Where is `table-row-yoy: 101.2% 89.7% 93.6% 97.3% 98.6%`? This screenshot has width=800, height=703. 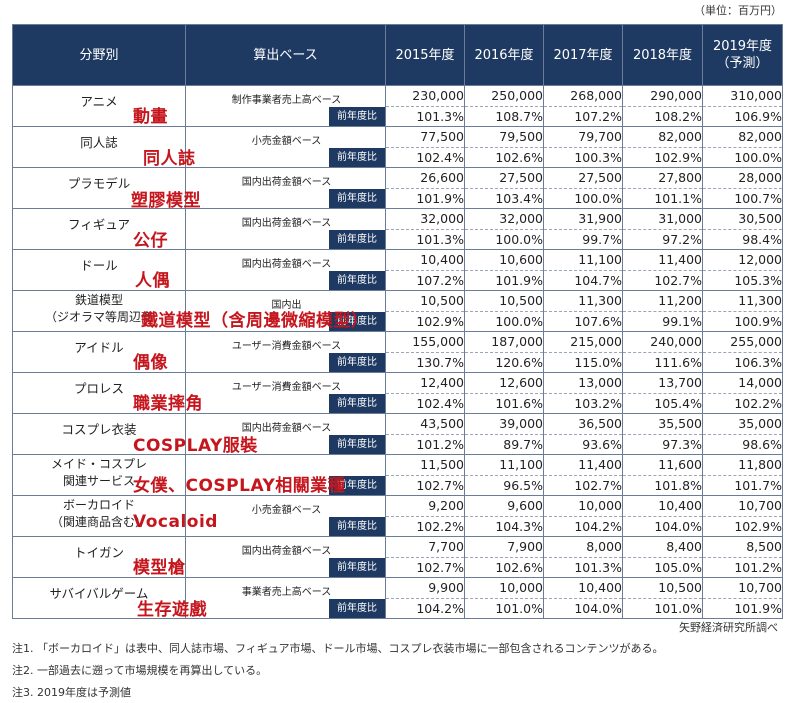
table-row-yoy: 101.2% 89.7% 93.6% 97.3% 98.6% is located at coordinates (398, 444).